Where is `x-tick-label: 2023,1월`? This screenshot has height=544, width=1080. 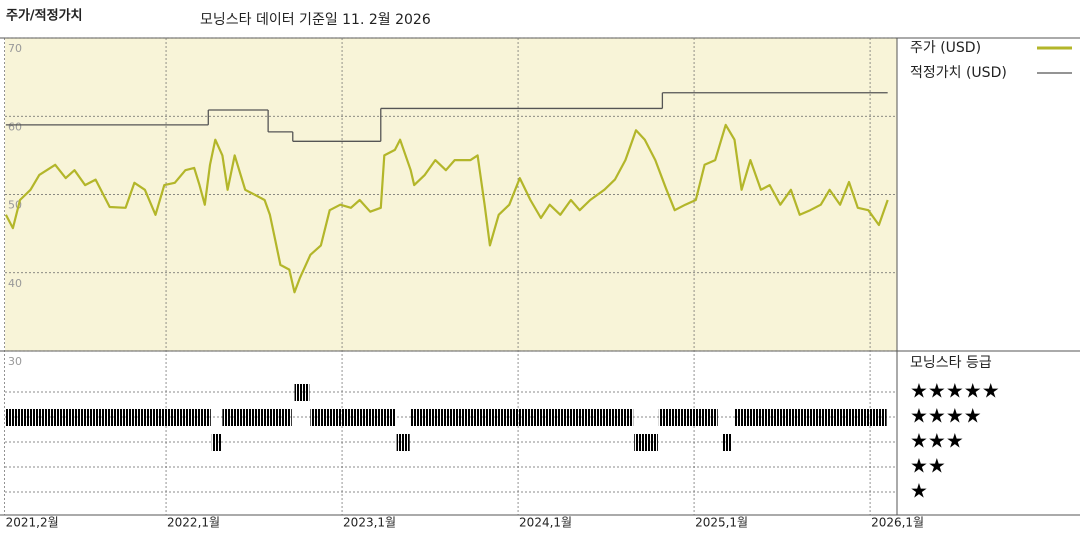 x-tick-label: 2023,1월 is located at coordinates (369, 523).